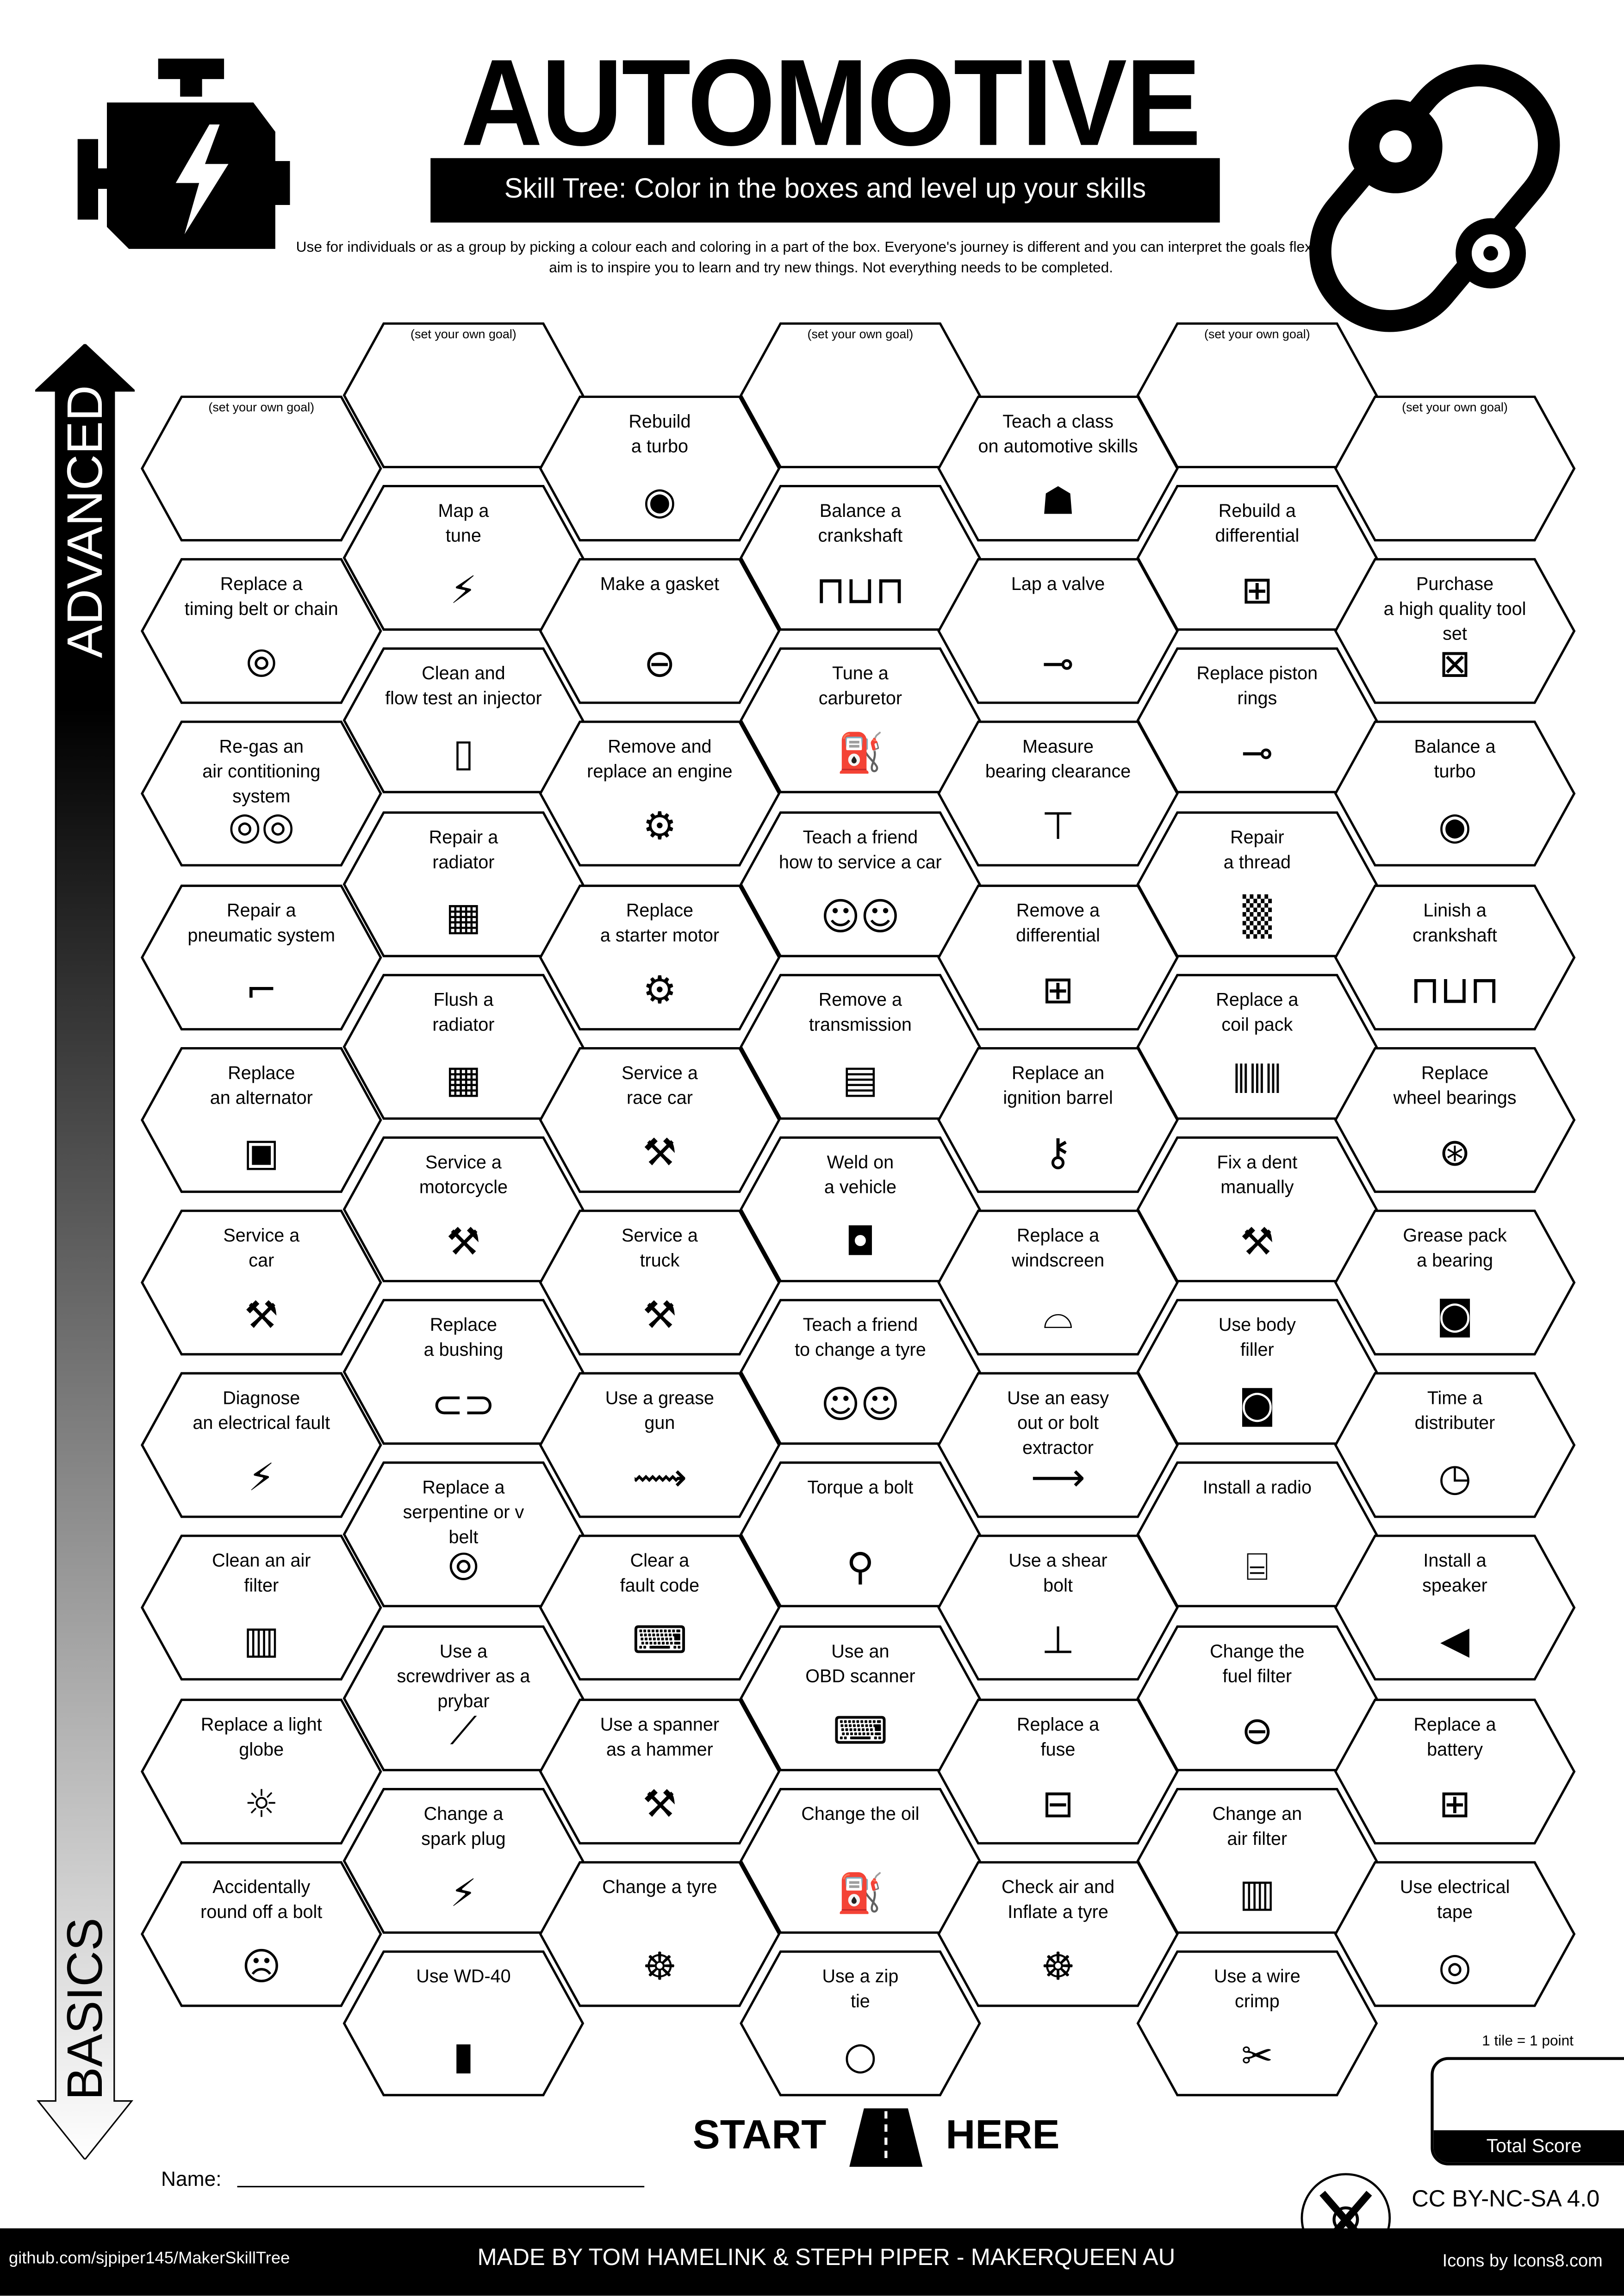  I want to click on skill-tile: Clean an air filter ▥, so click(261, 1609).